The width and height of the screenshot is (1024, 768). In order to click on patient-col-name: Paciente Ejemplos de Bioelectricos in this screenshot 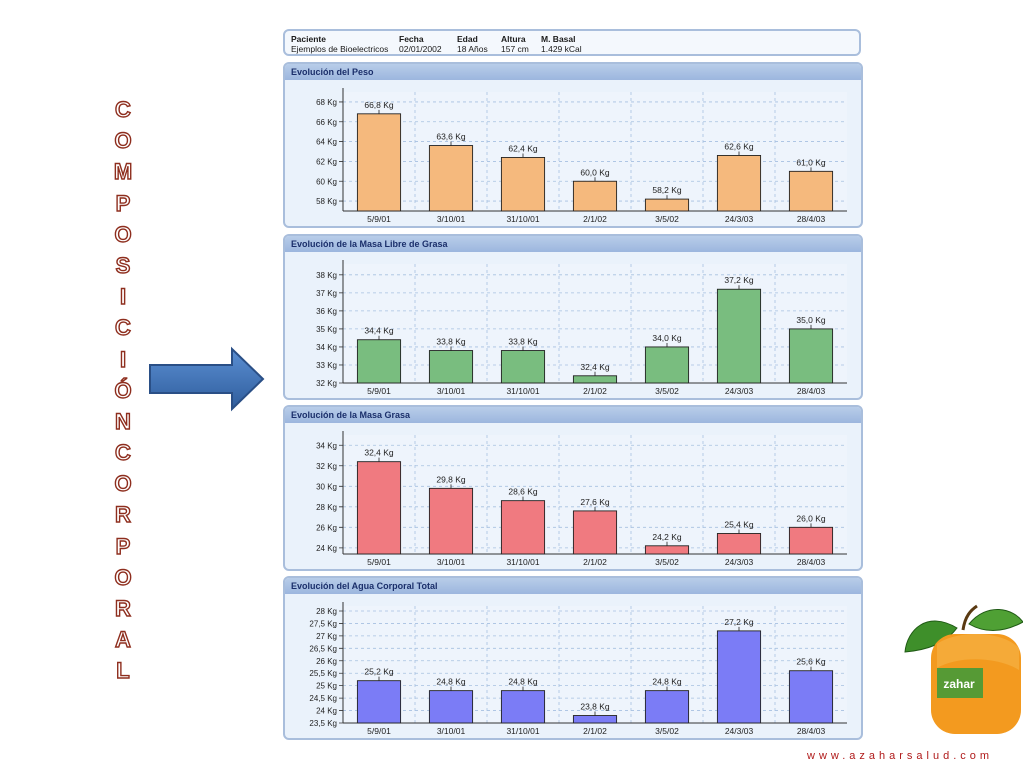, I will do `click(339, 44)`.